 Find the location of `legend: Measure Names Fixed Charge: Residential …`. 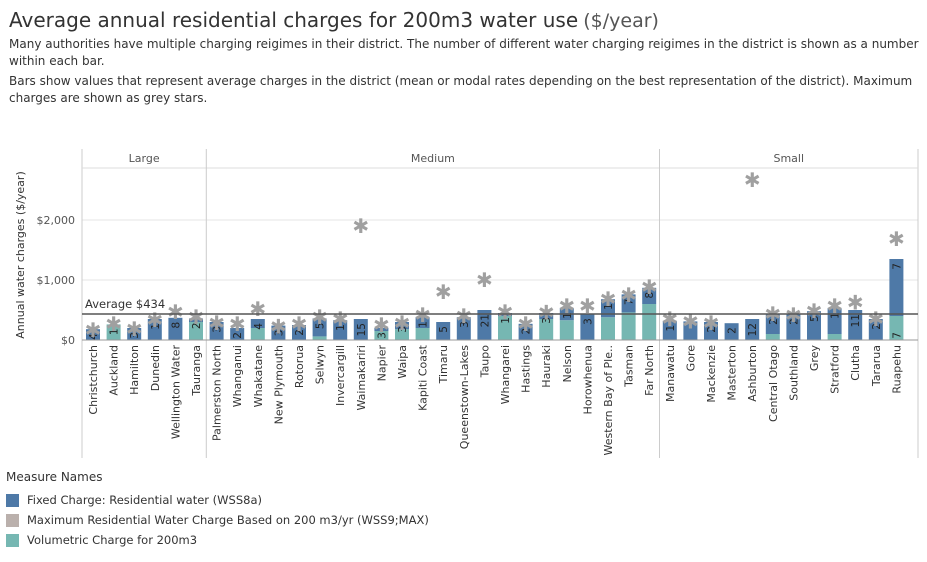

legend: Measure Names Fixed Charge: Residential … is located at coordinates (217, 510).